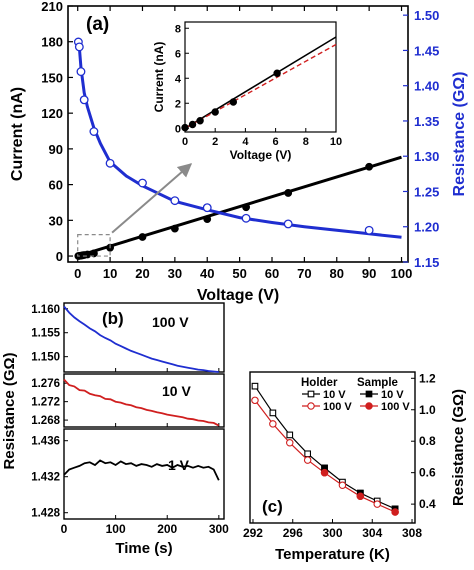  Describe the element at coordinates (304, 273) in the screenshot. I see `x-tick-label: 70` at that location.